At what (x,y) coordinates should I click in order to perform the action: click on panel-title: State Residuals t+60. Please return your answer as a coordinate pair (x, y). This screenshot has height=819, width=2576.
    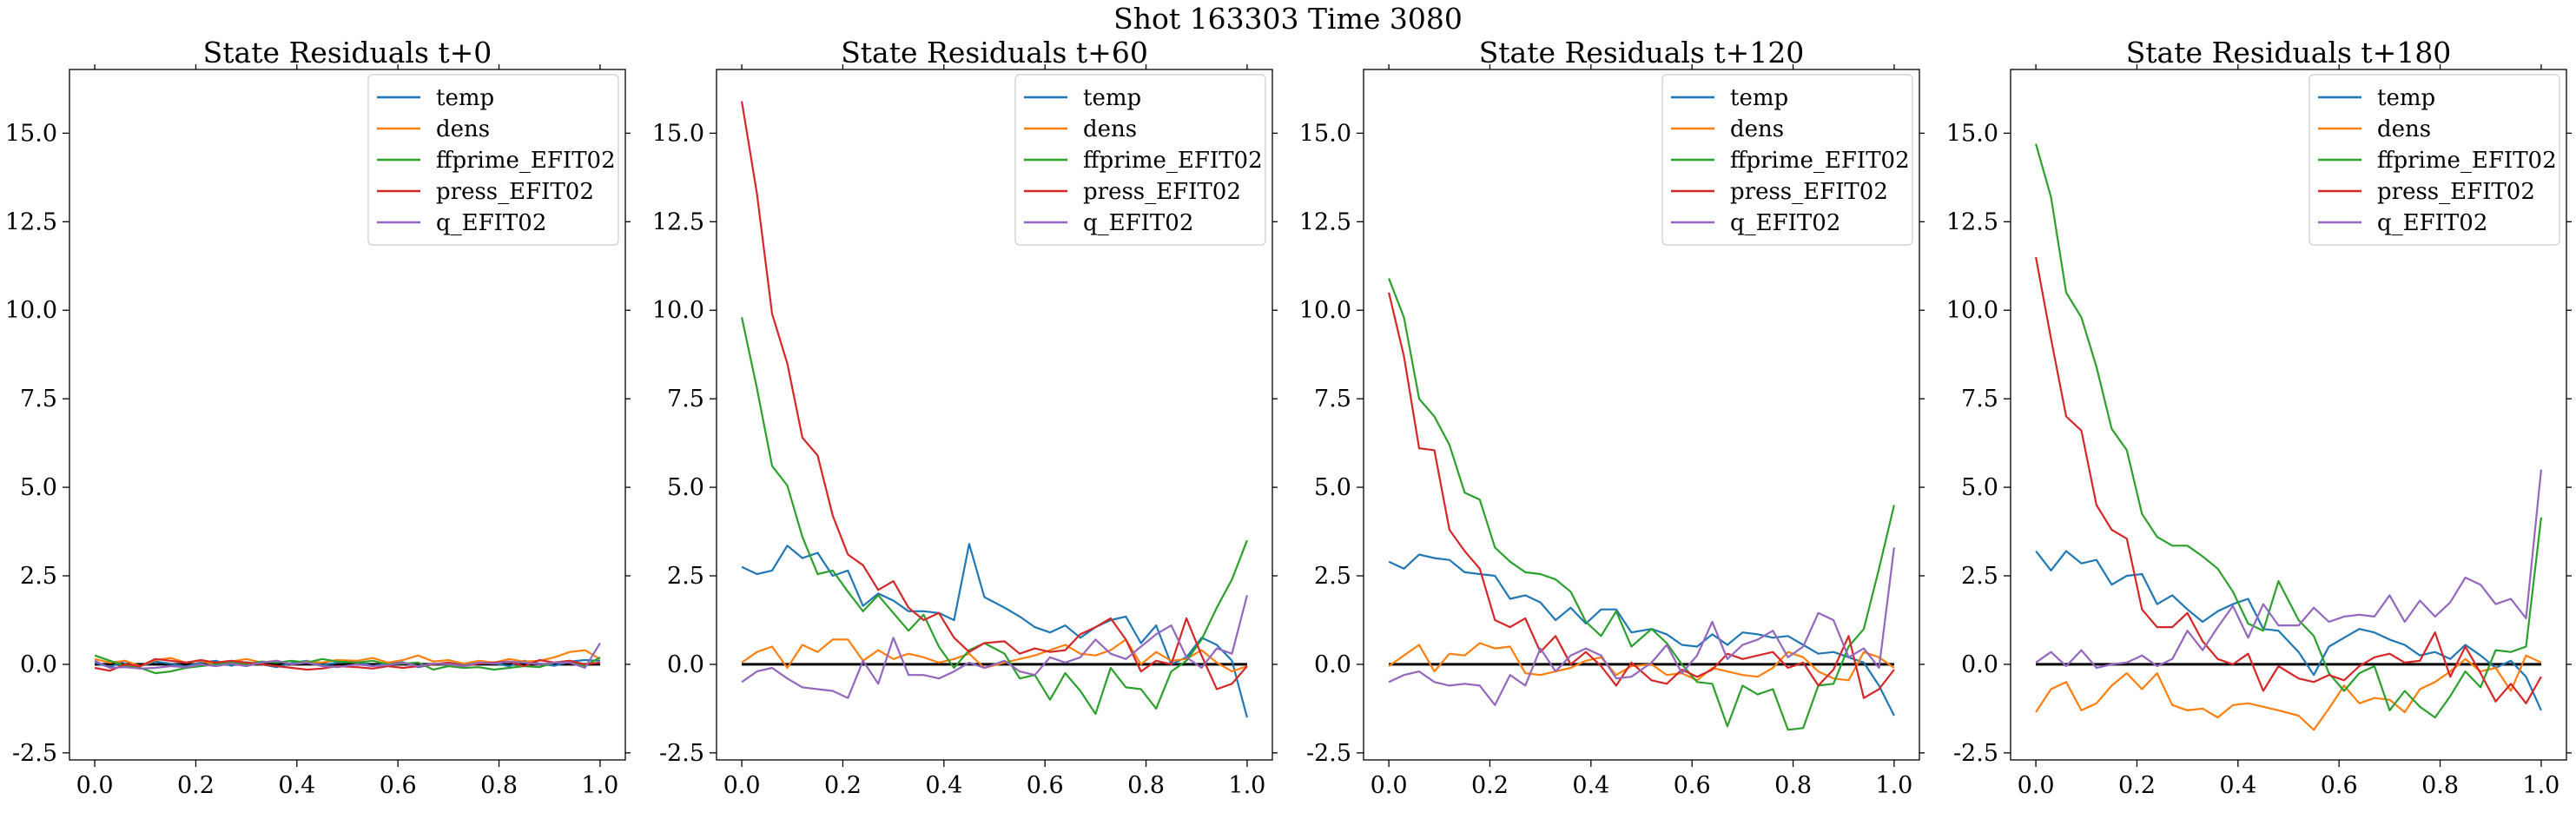
    Looking at the image, I should click on (994, 52).